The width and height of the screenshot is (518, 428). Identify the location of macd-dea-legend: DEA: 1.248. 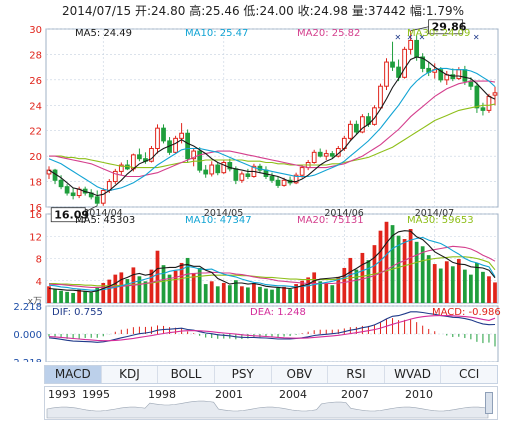
(278, 312).